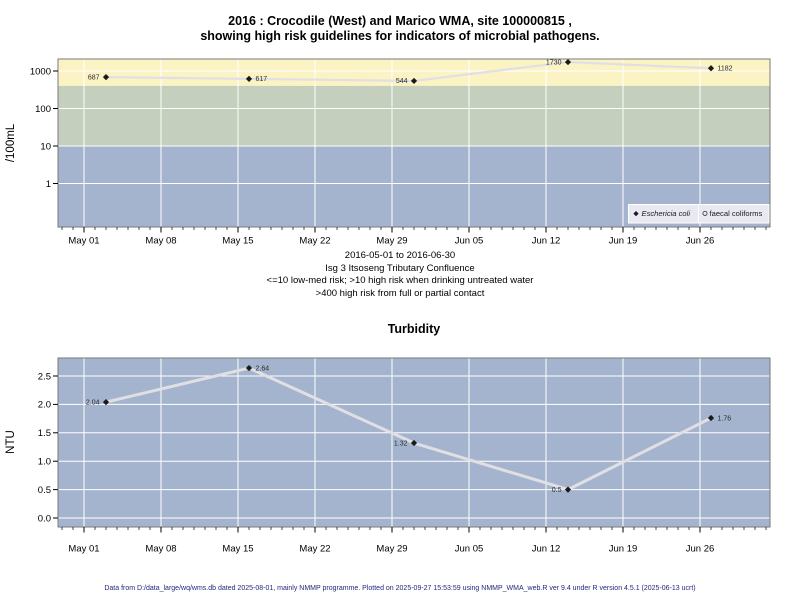 The width and height of the screenshot is (800, 600). I want to click on y-tick-label: 2.0, so click(44, 405).